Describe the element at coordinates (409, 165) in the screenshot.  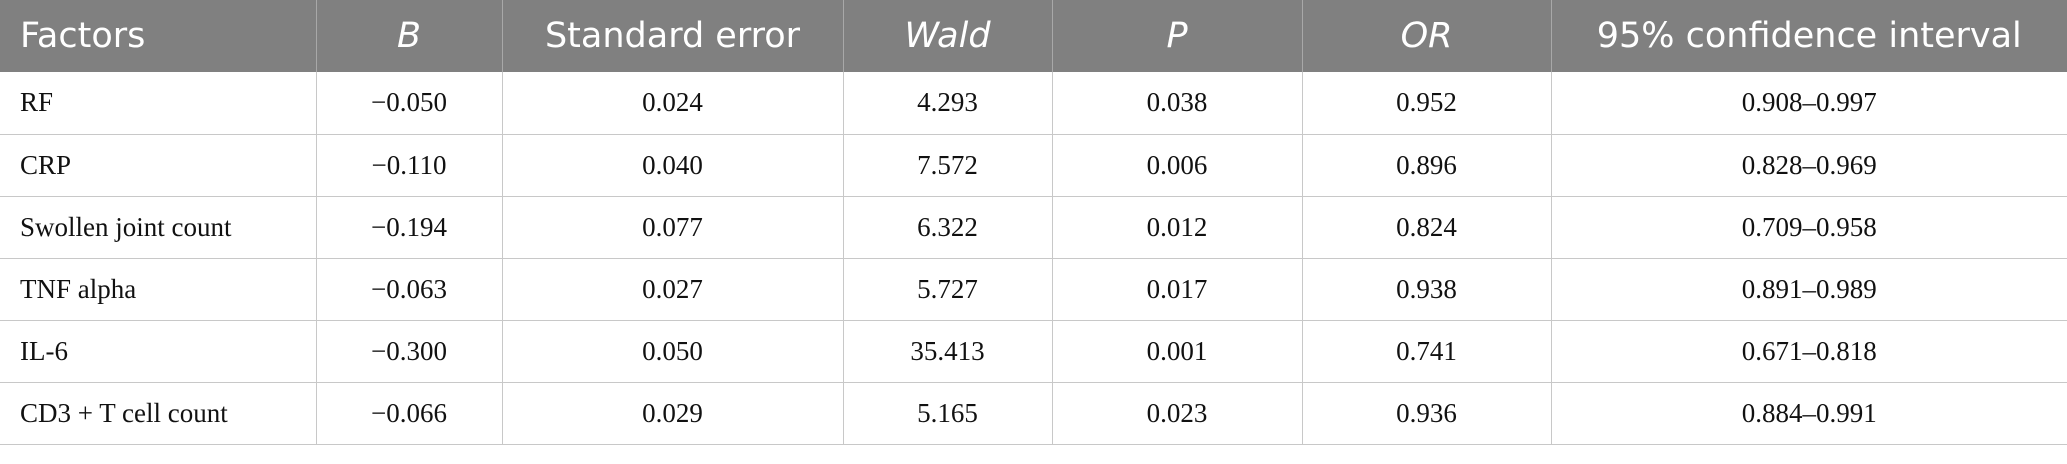
I see `cell-b: −0.110` at that location.